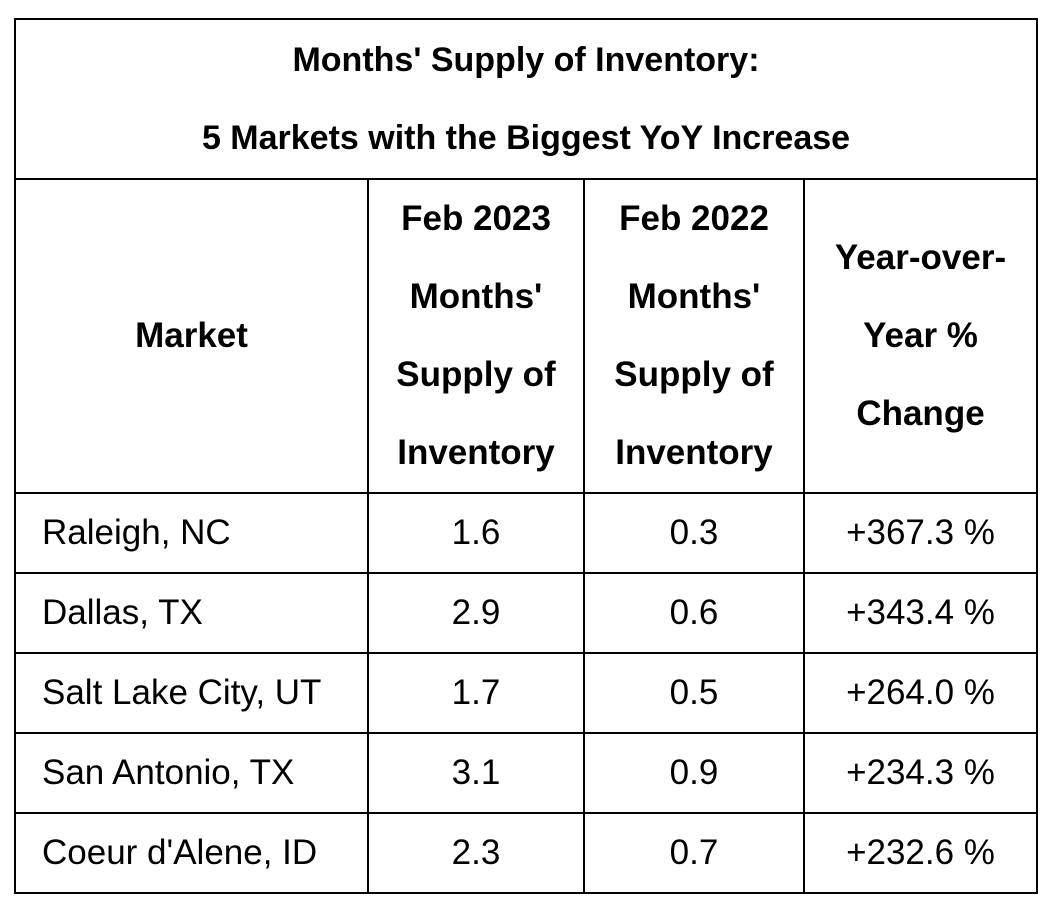  I want to click on table-row: Salt Lake City, UT 1.7 0.5 +264.0 %, so click(526, 693).